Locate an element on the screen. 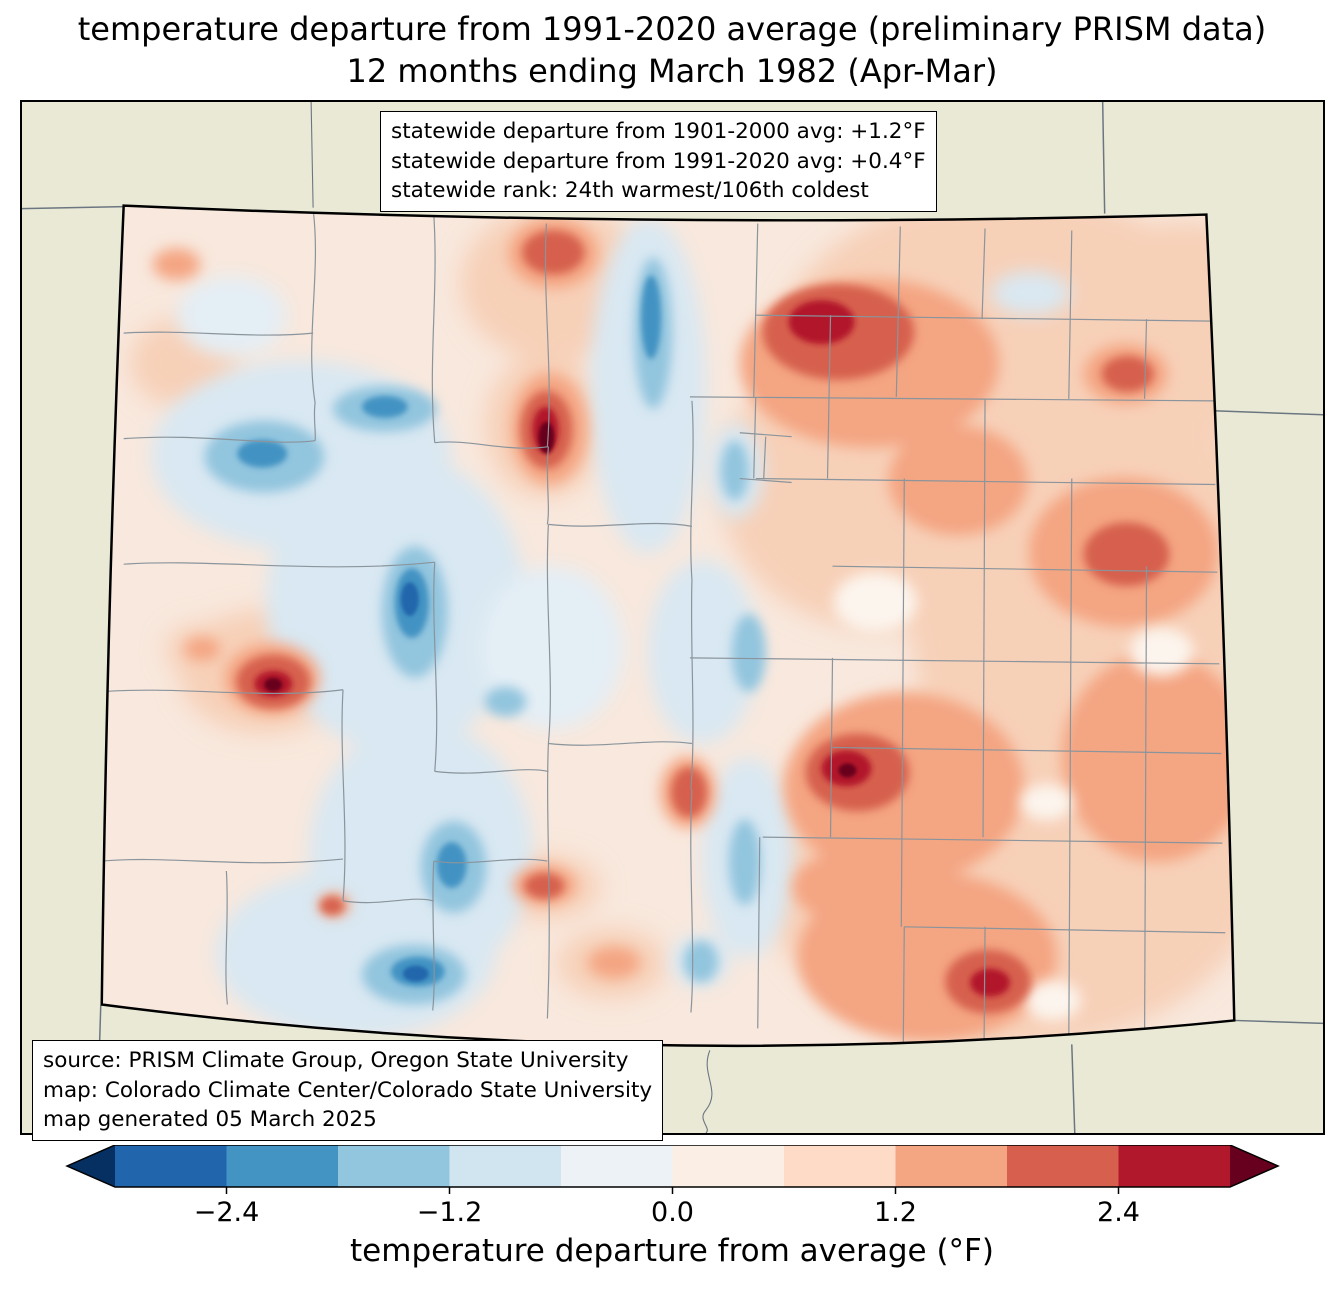 This screenshot has width=1344, height=1299. cool-core-layer is located at coordinates (414, 782).